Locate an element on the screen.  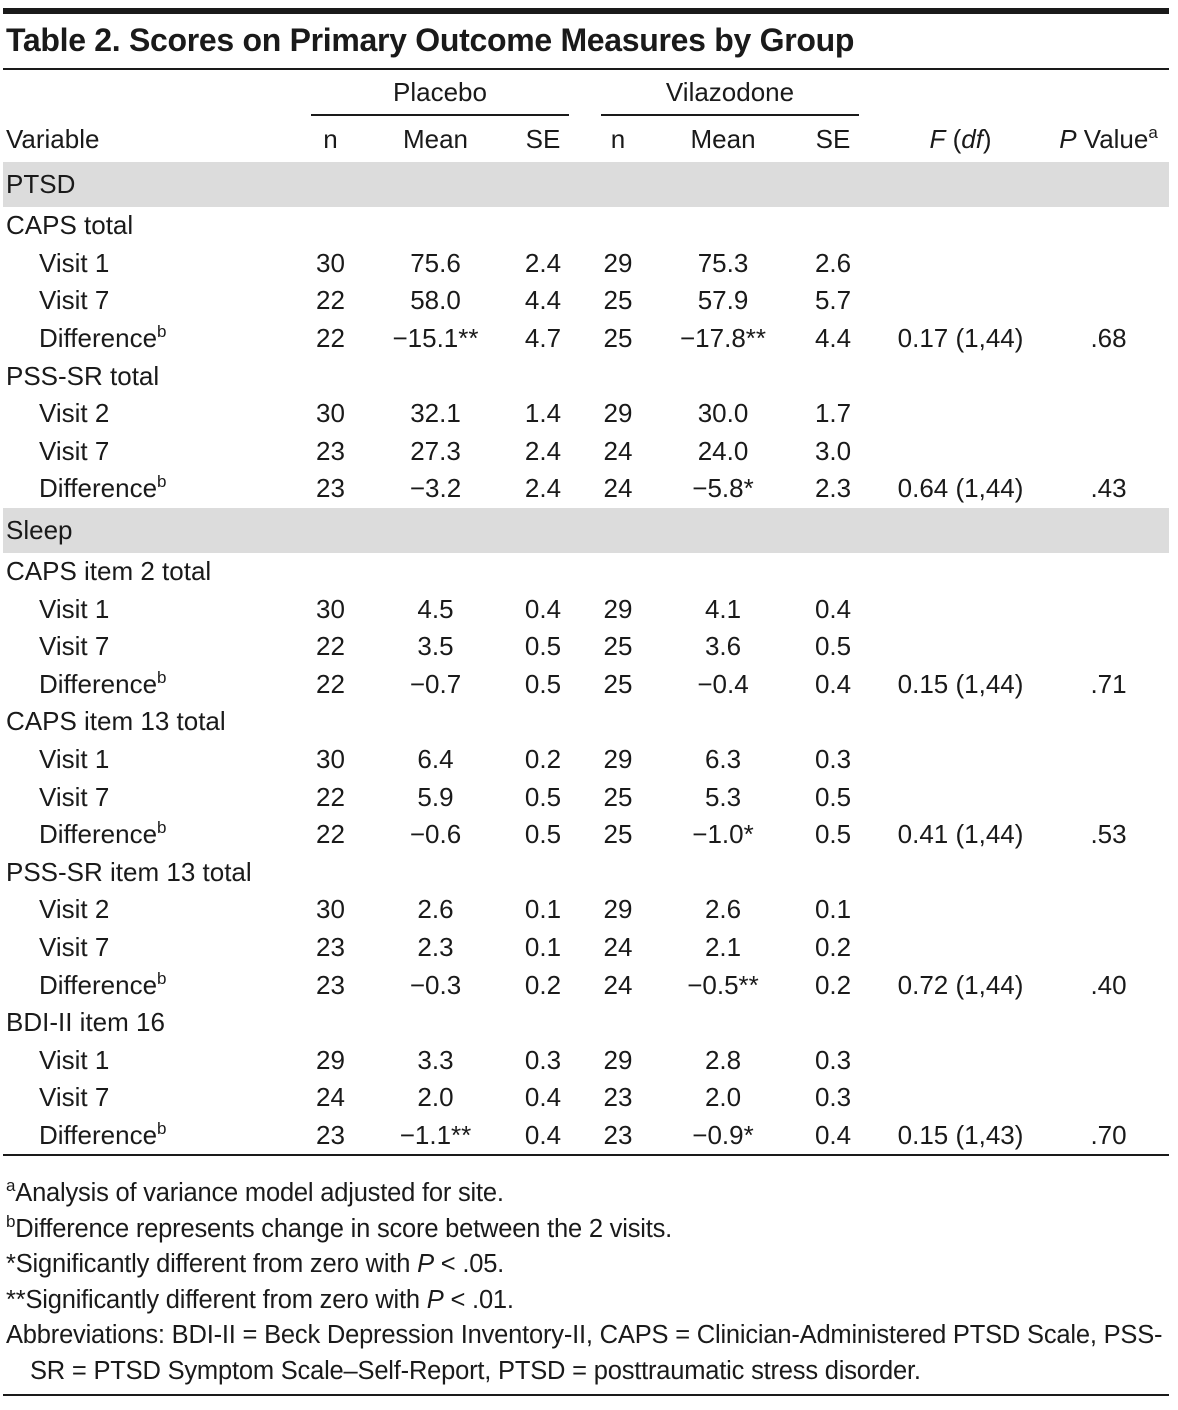
cell: 0.2 is located at coordinates (833, 946).